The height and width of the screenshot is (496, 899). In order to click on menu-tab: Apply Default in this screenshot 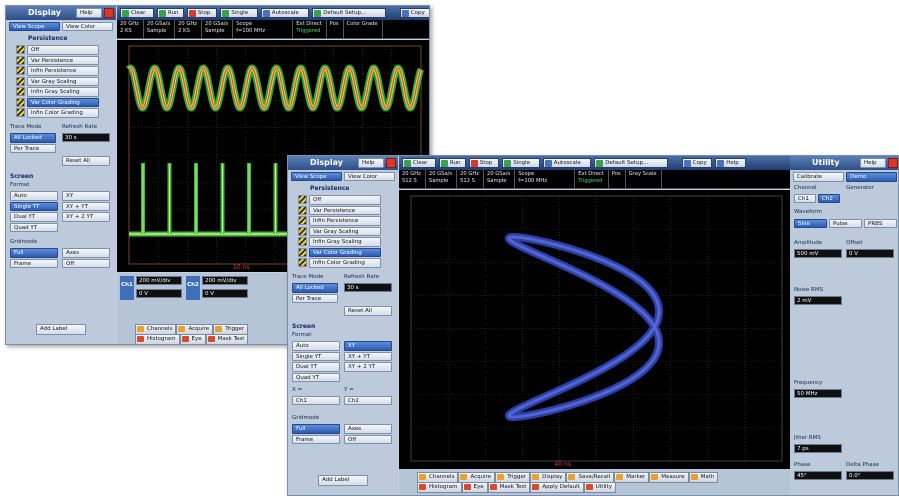, I will do `click(557, 487)`.